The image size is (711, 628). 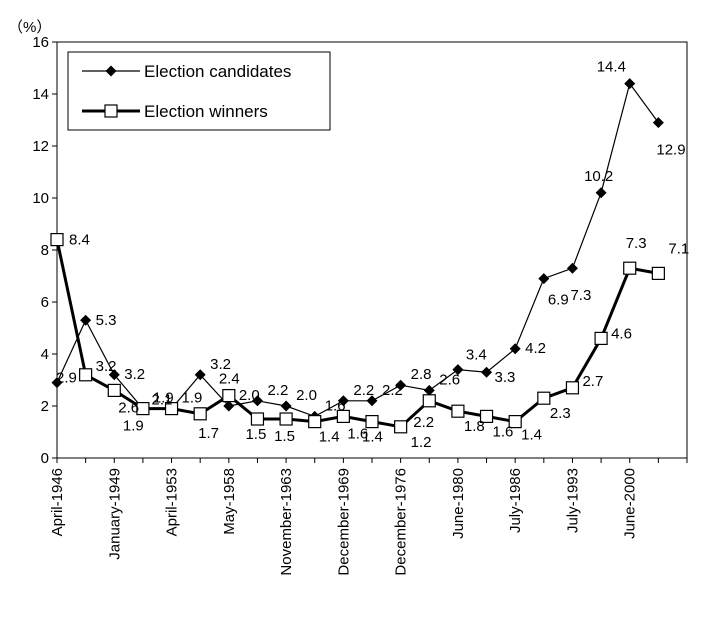 I want to click on candidate-data-label: 12.9, so click(x=670, y=150).